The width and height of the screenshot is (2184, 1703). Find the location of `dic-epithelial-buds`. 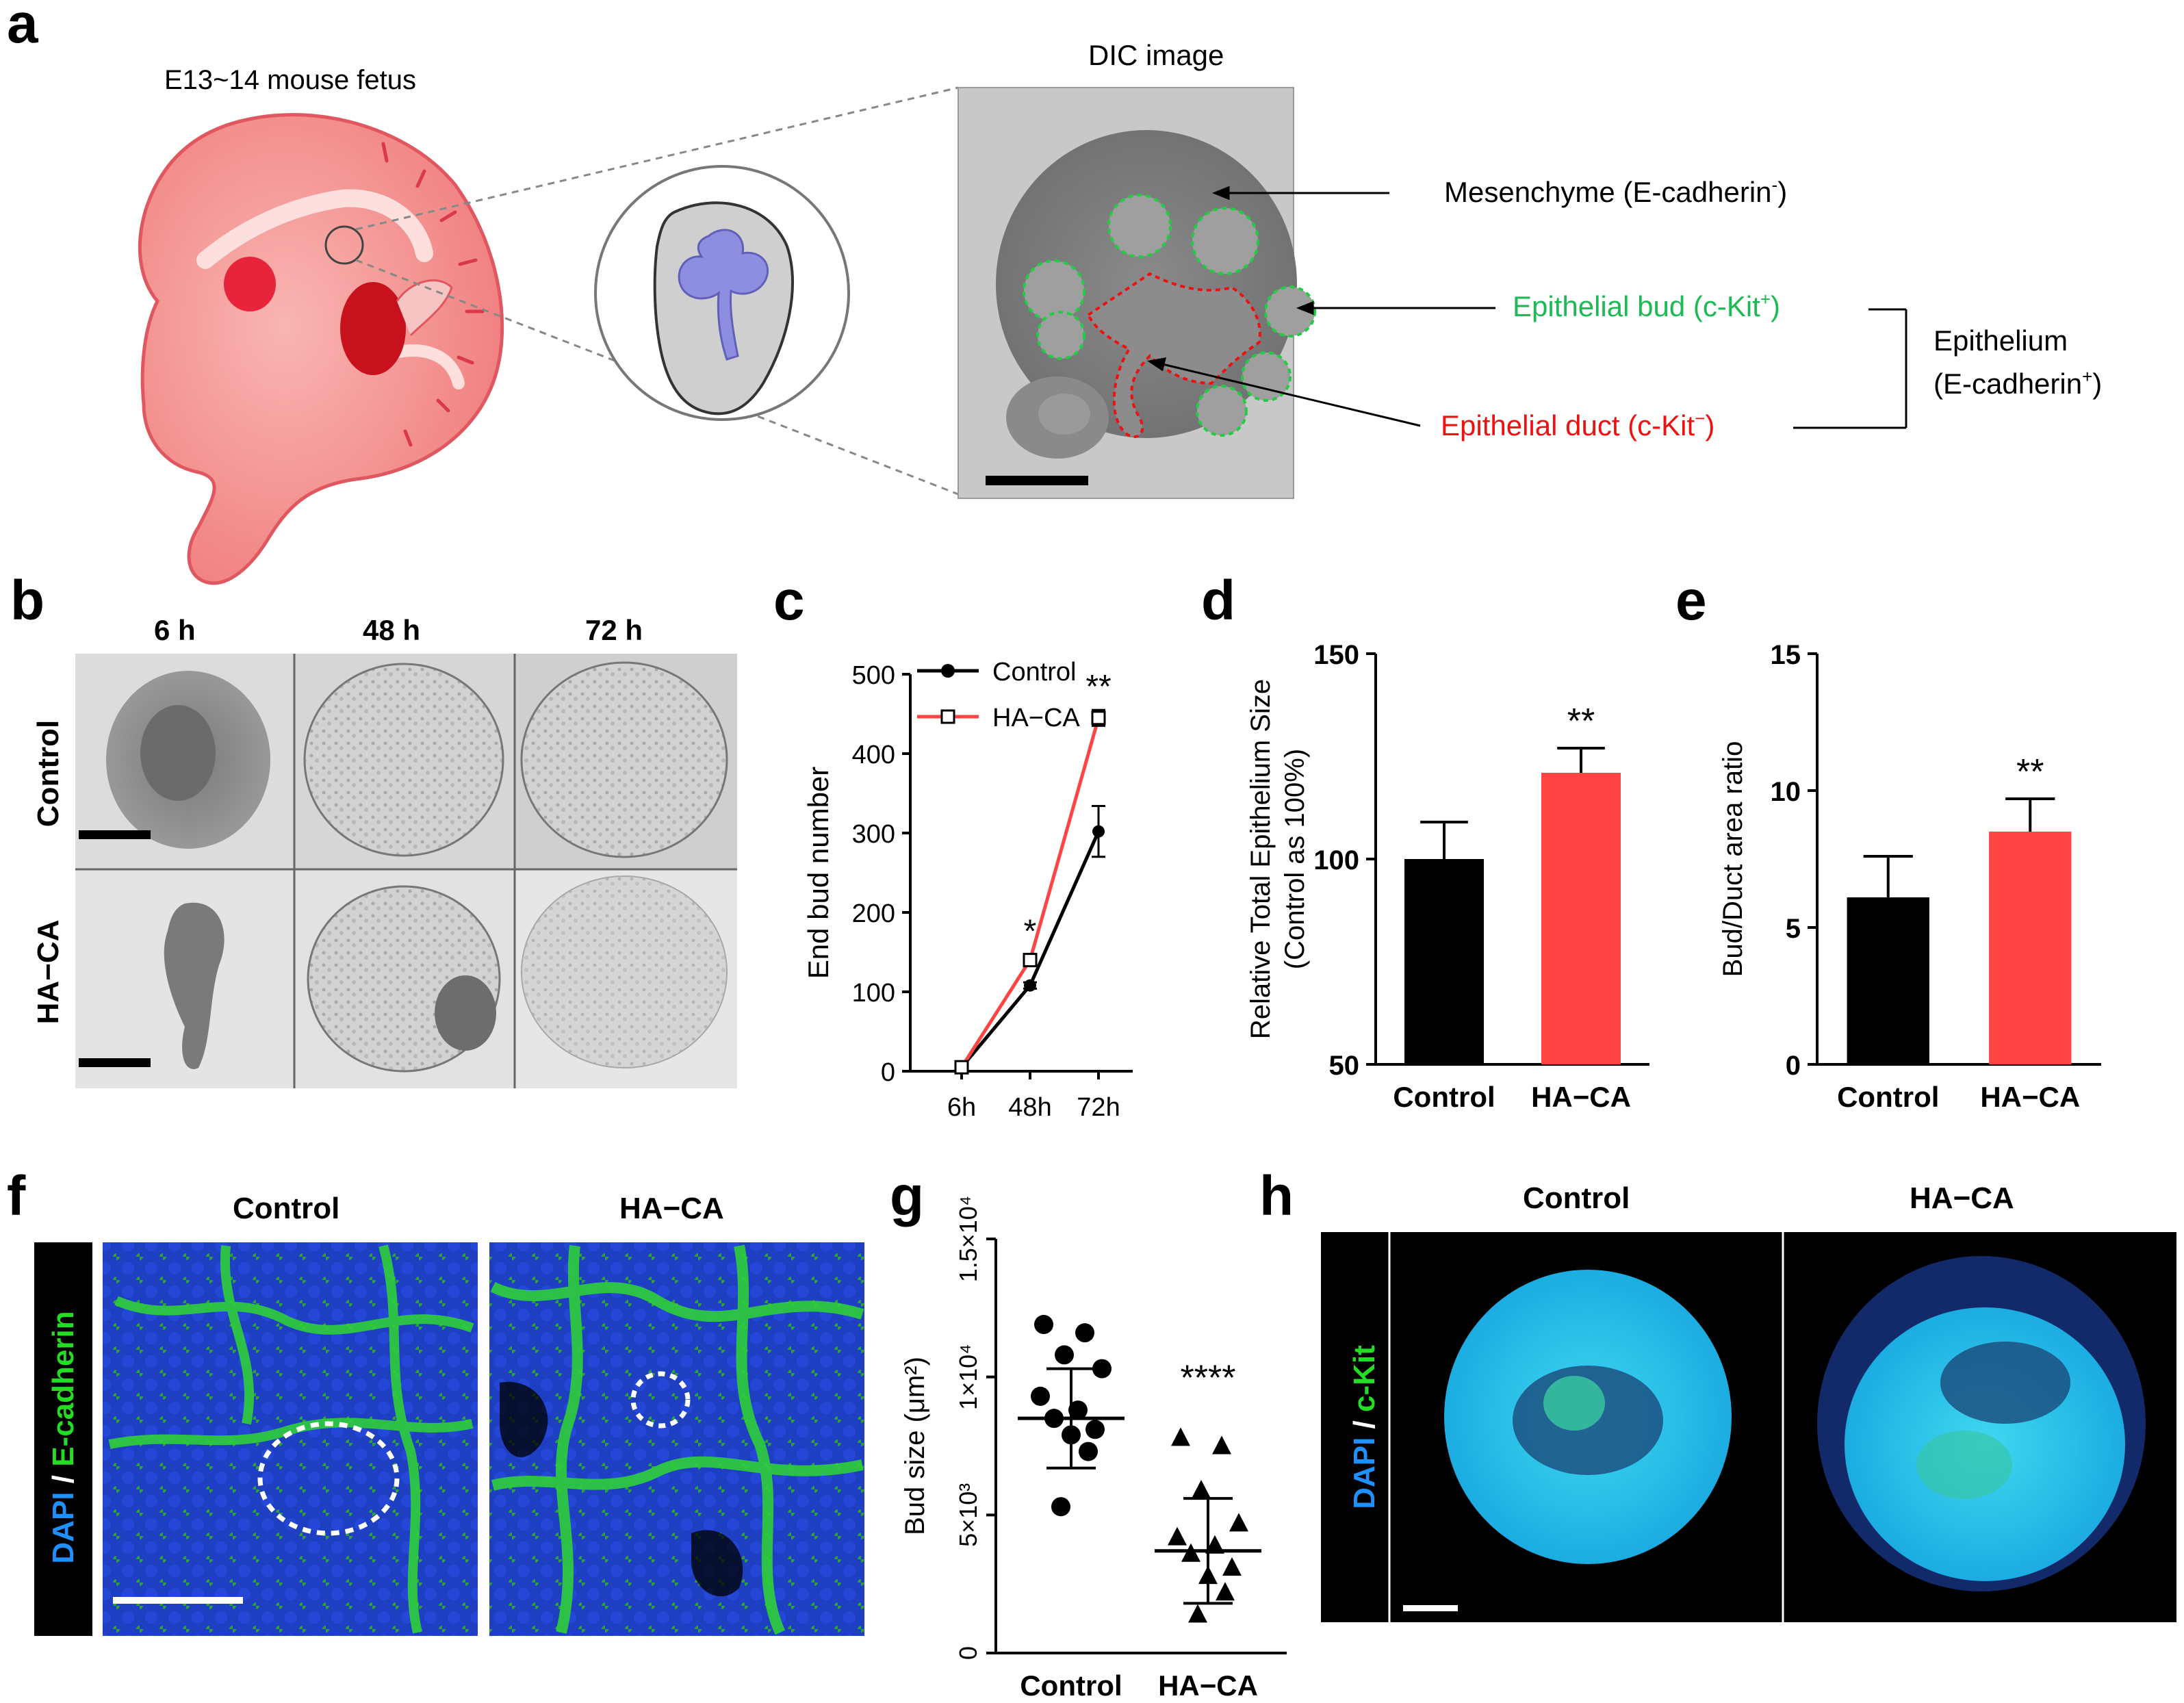

dic-epithelial-buds is located at coordinates (1169, 315).